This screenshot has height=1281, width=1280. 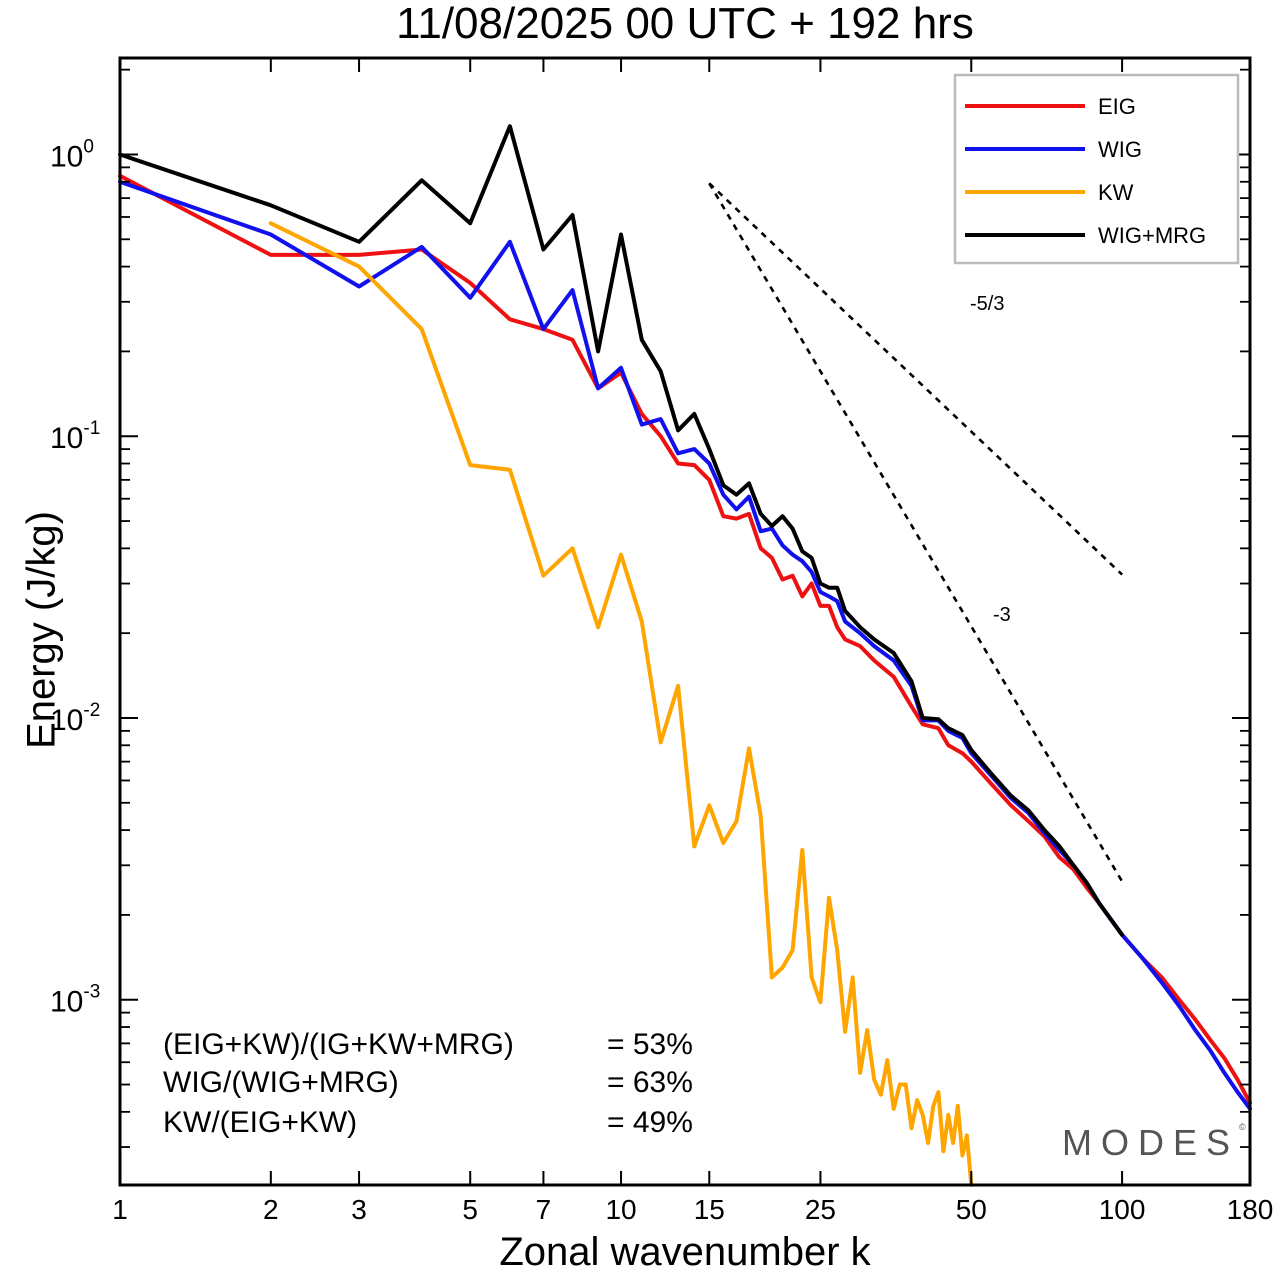 What do you see at coordinates (620, 1209) in the screenshot?
I see `x-tick-label: 10` at bounding box center [620, 1209].